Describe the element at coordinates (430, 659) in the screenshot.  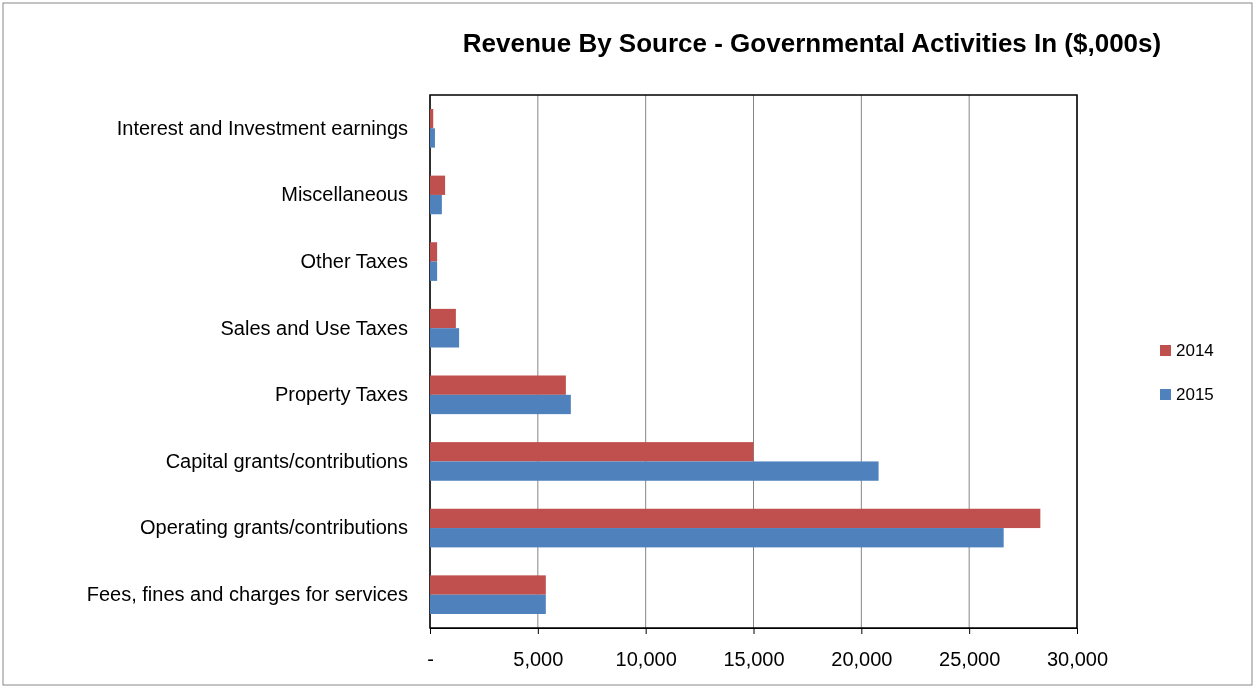
I see `x-tick-label: -` at that location.